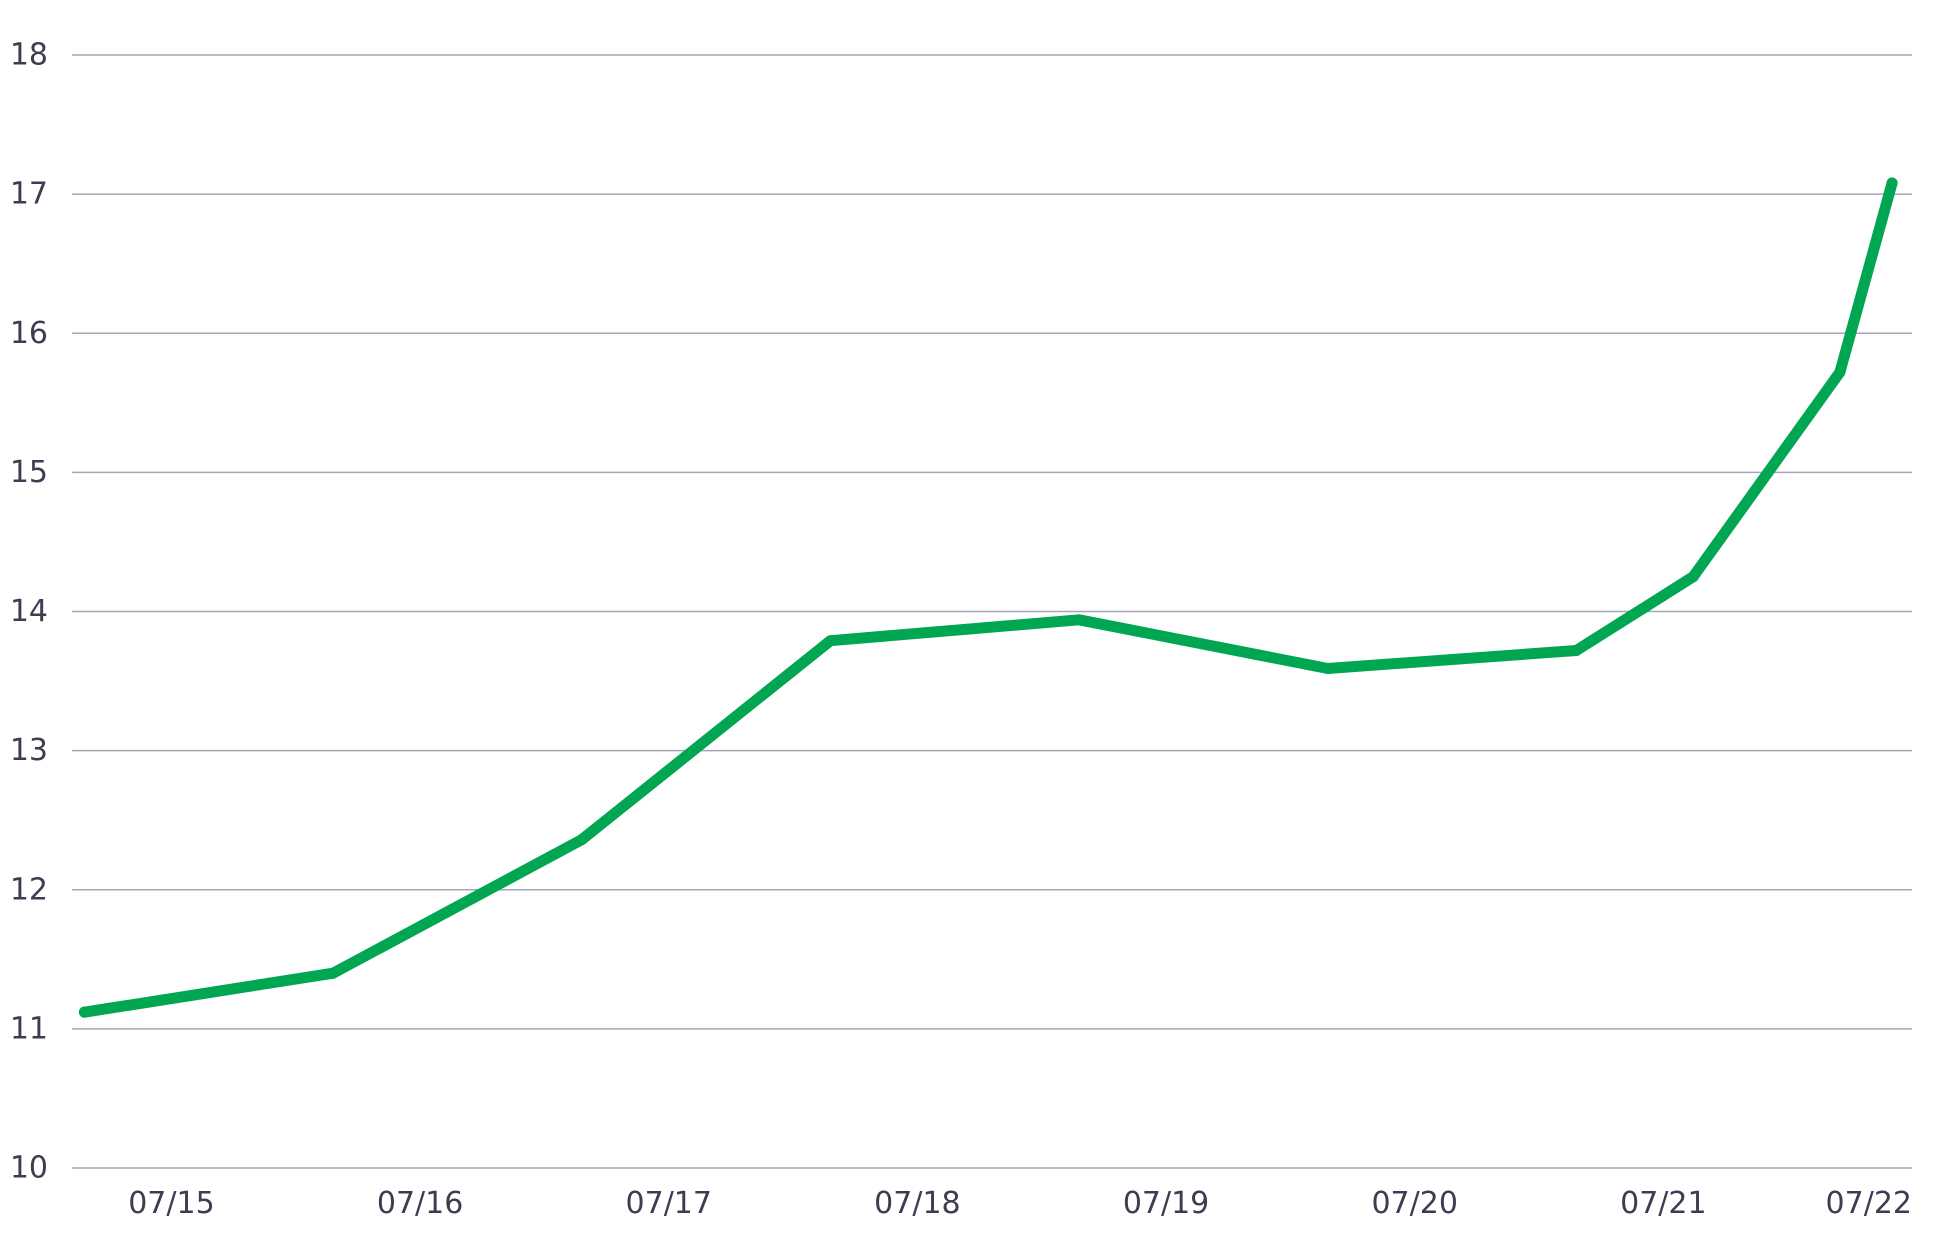 The width and height of the screenshot is (1938, 1234). I want to click on x-axis-tick-labels: 07/15 07/16 07/17 07/18 07/19 07/20 07/21 07/22, so click(1020, 1203).